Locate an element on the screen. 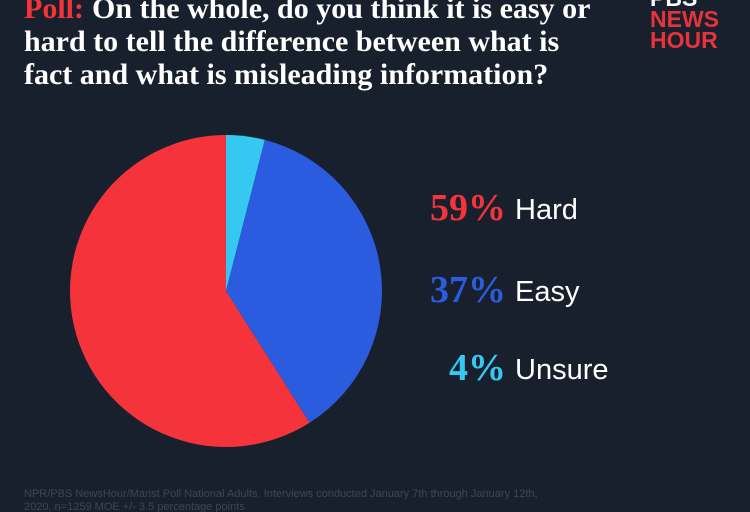 The height and width of the screenshot is (512, 750). title-line: On the whole, do you think it is easy or is located at coordinates (341, 12).